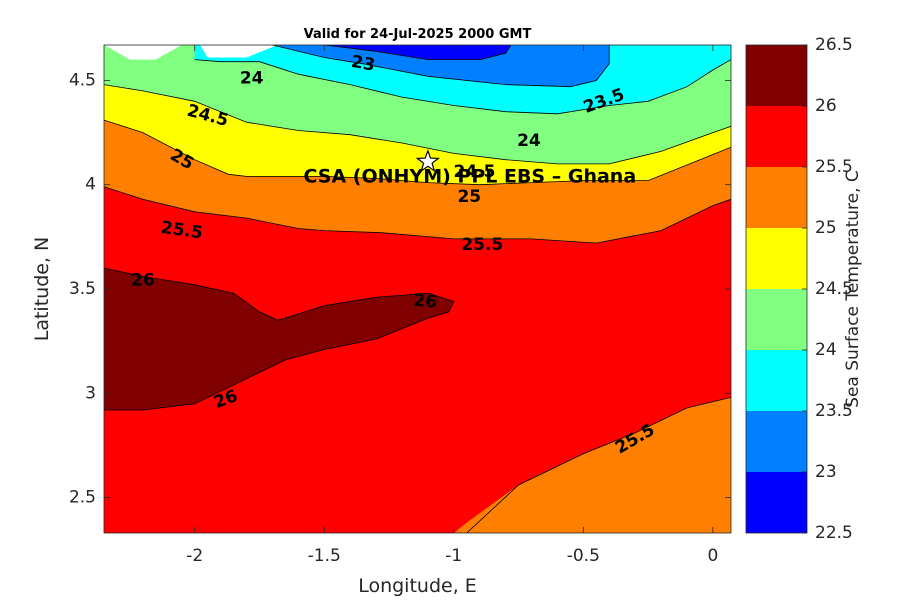 This screenshot has width=900, height=600. I want to click on y-axis-title: Latitude, N, so click(42, 289).